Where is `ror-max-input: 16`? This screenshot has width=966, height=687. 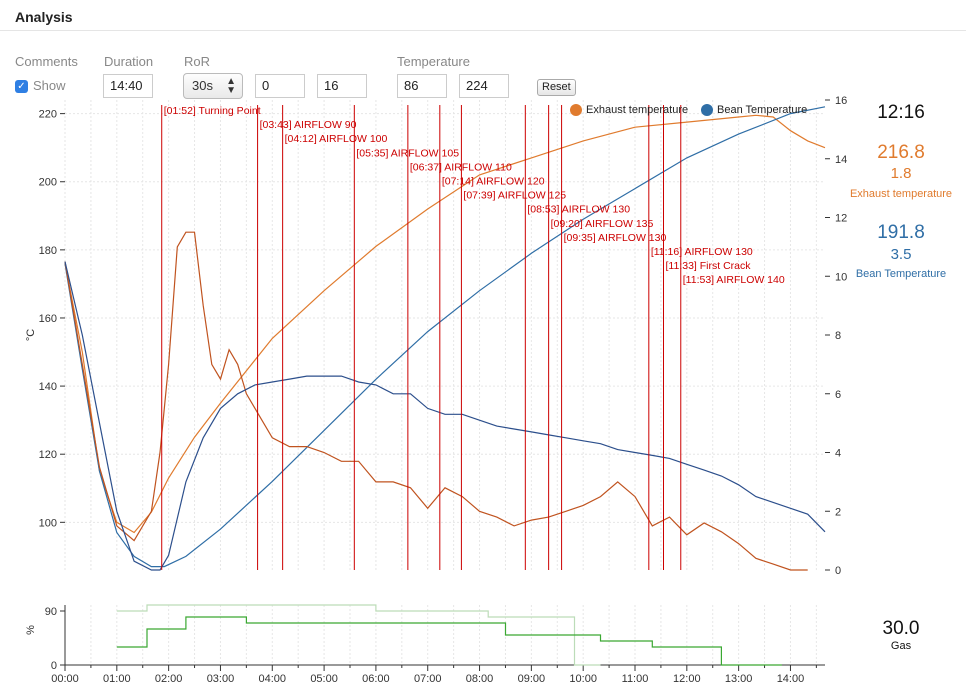 ror-max-input: 16 is located at coordinates (342, 86).